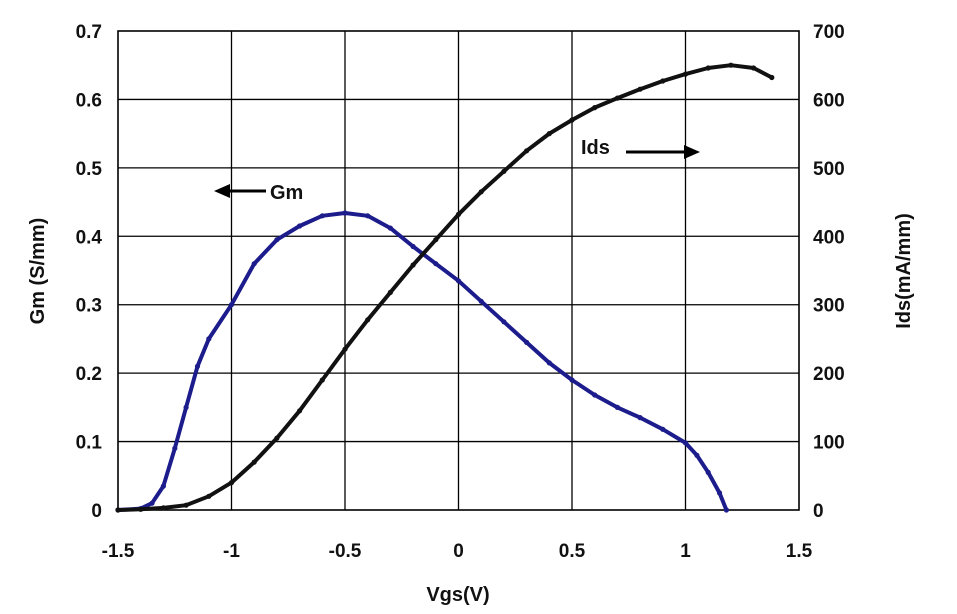  What do you see at coordinates (829, 272) in the screenshot?
I see `y-right-tick-labels: 0 100 200 300 400 500 600 700` at bounding box center [829, 272].